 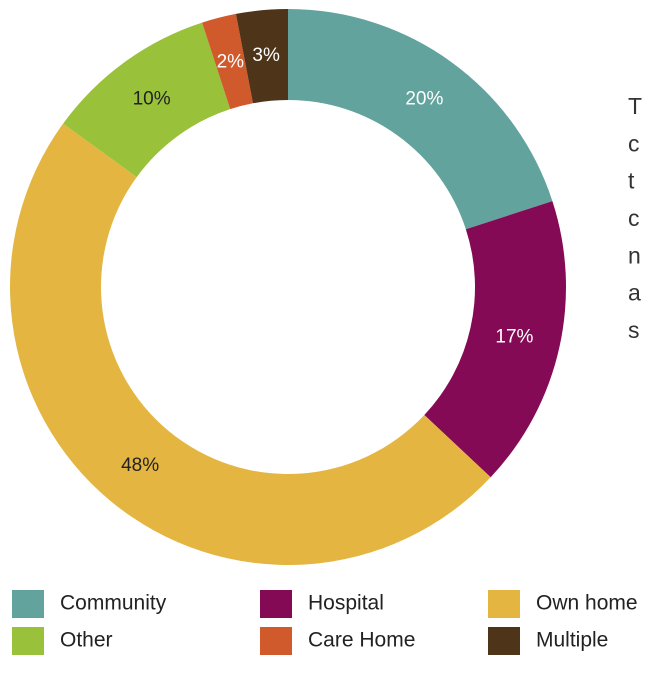 I want to click on legend-label: Community, so click(x=113, y=603).